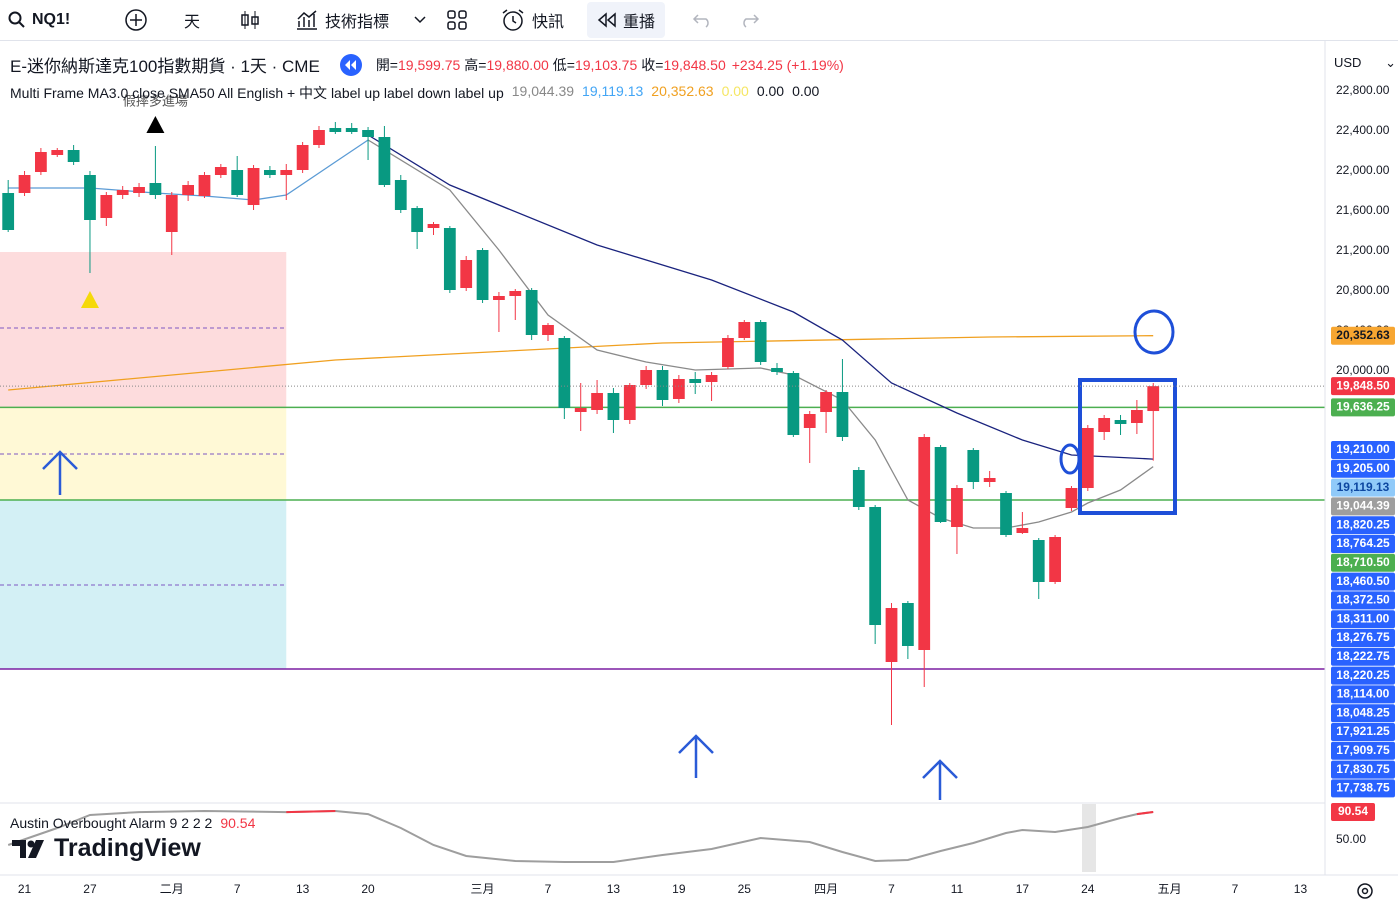 This screenshot has height=914, width=1398. Describe the element at coordinates (1363, 788) in the screenshot. I see `price-badge-label: 17,738.75` at that location.